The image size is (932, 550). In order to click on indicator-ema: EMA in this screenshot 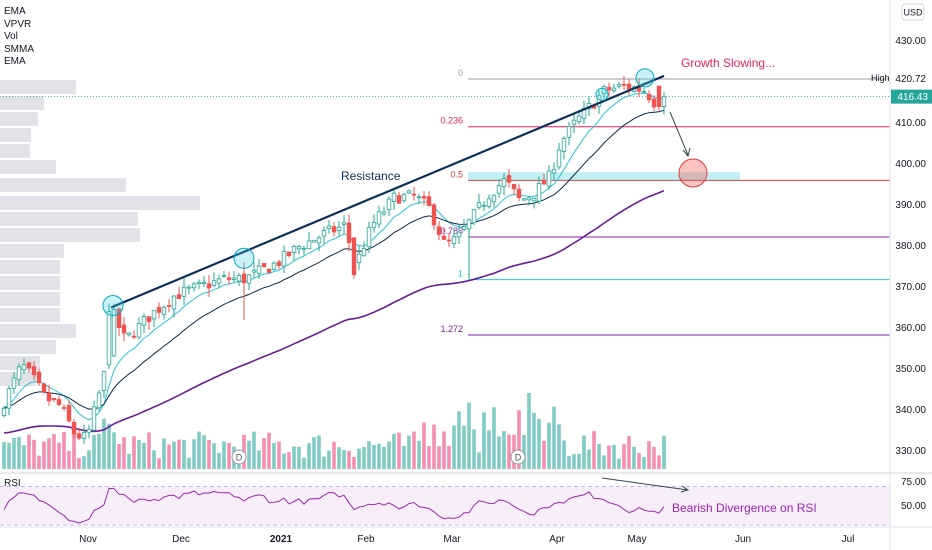, I will do `click(15, 11)`.